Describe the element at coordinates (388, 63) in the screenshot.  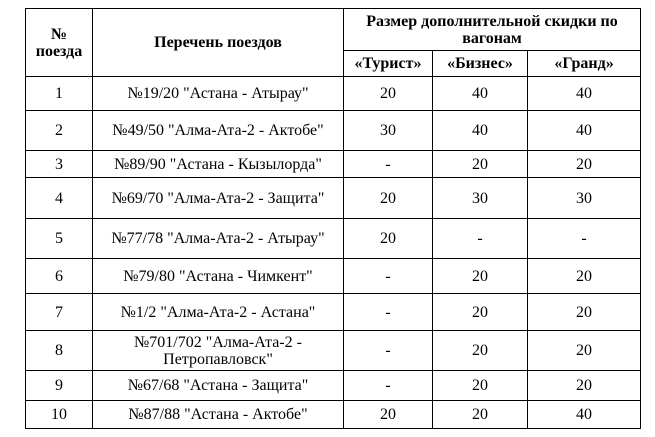
I see `header-cell: «Турист»` at that location.